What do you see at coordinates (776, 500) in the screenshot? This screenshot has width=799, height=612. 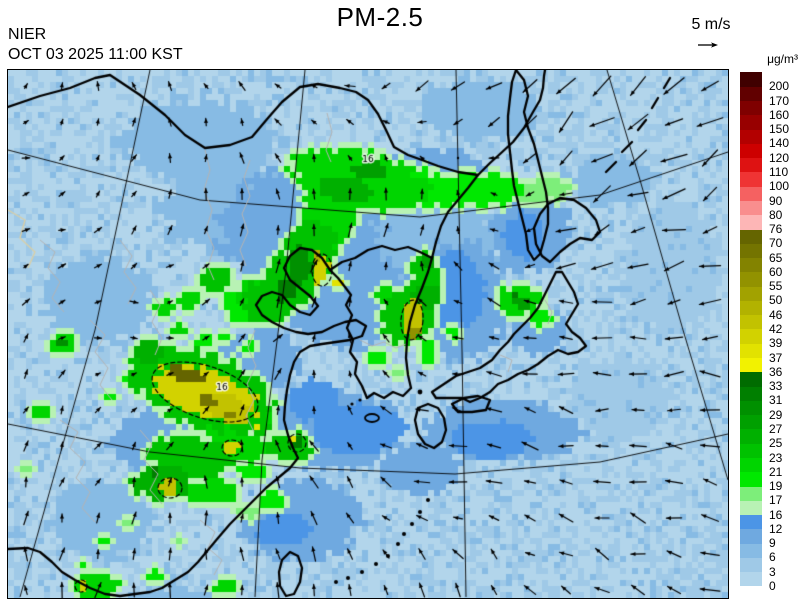 I see `colorbar-tick-label: 17` at bounding box center [776, 500].